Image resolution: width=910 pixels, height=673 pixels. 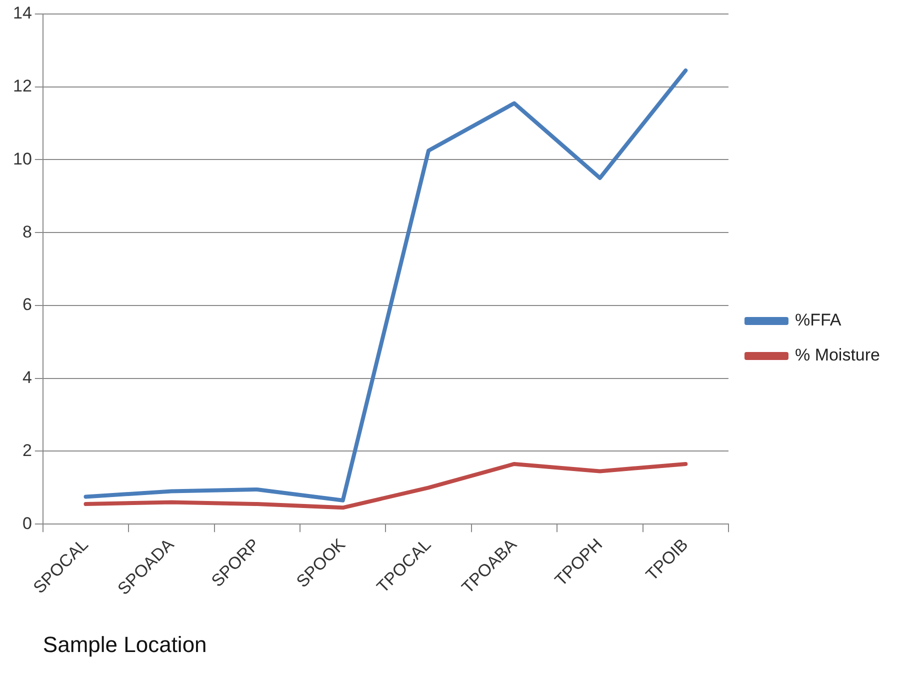 I want to click on y-tick-label: 10, so click(x=22, y=158).